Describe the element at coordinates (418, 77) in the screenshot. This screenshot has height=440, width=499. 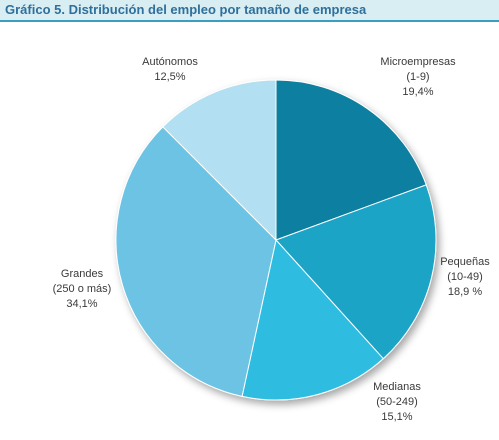
I see `slice-label-microempresas: Microempresas (1-9) 19,4%` at that location.